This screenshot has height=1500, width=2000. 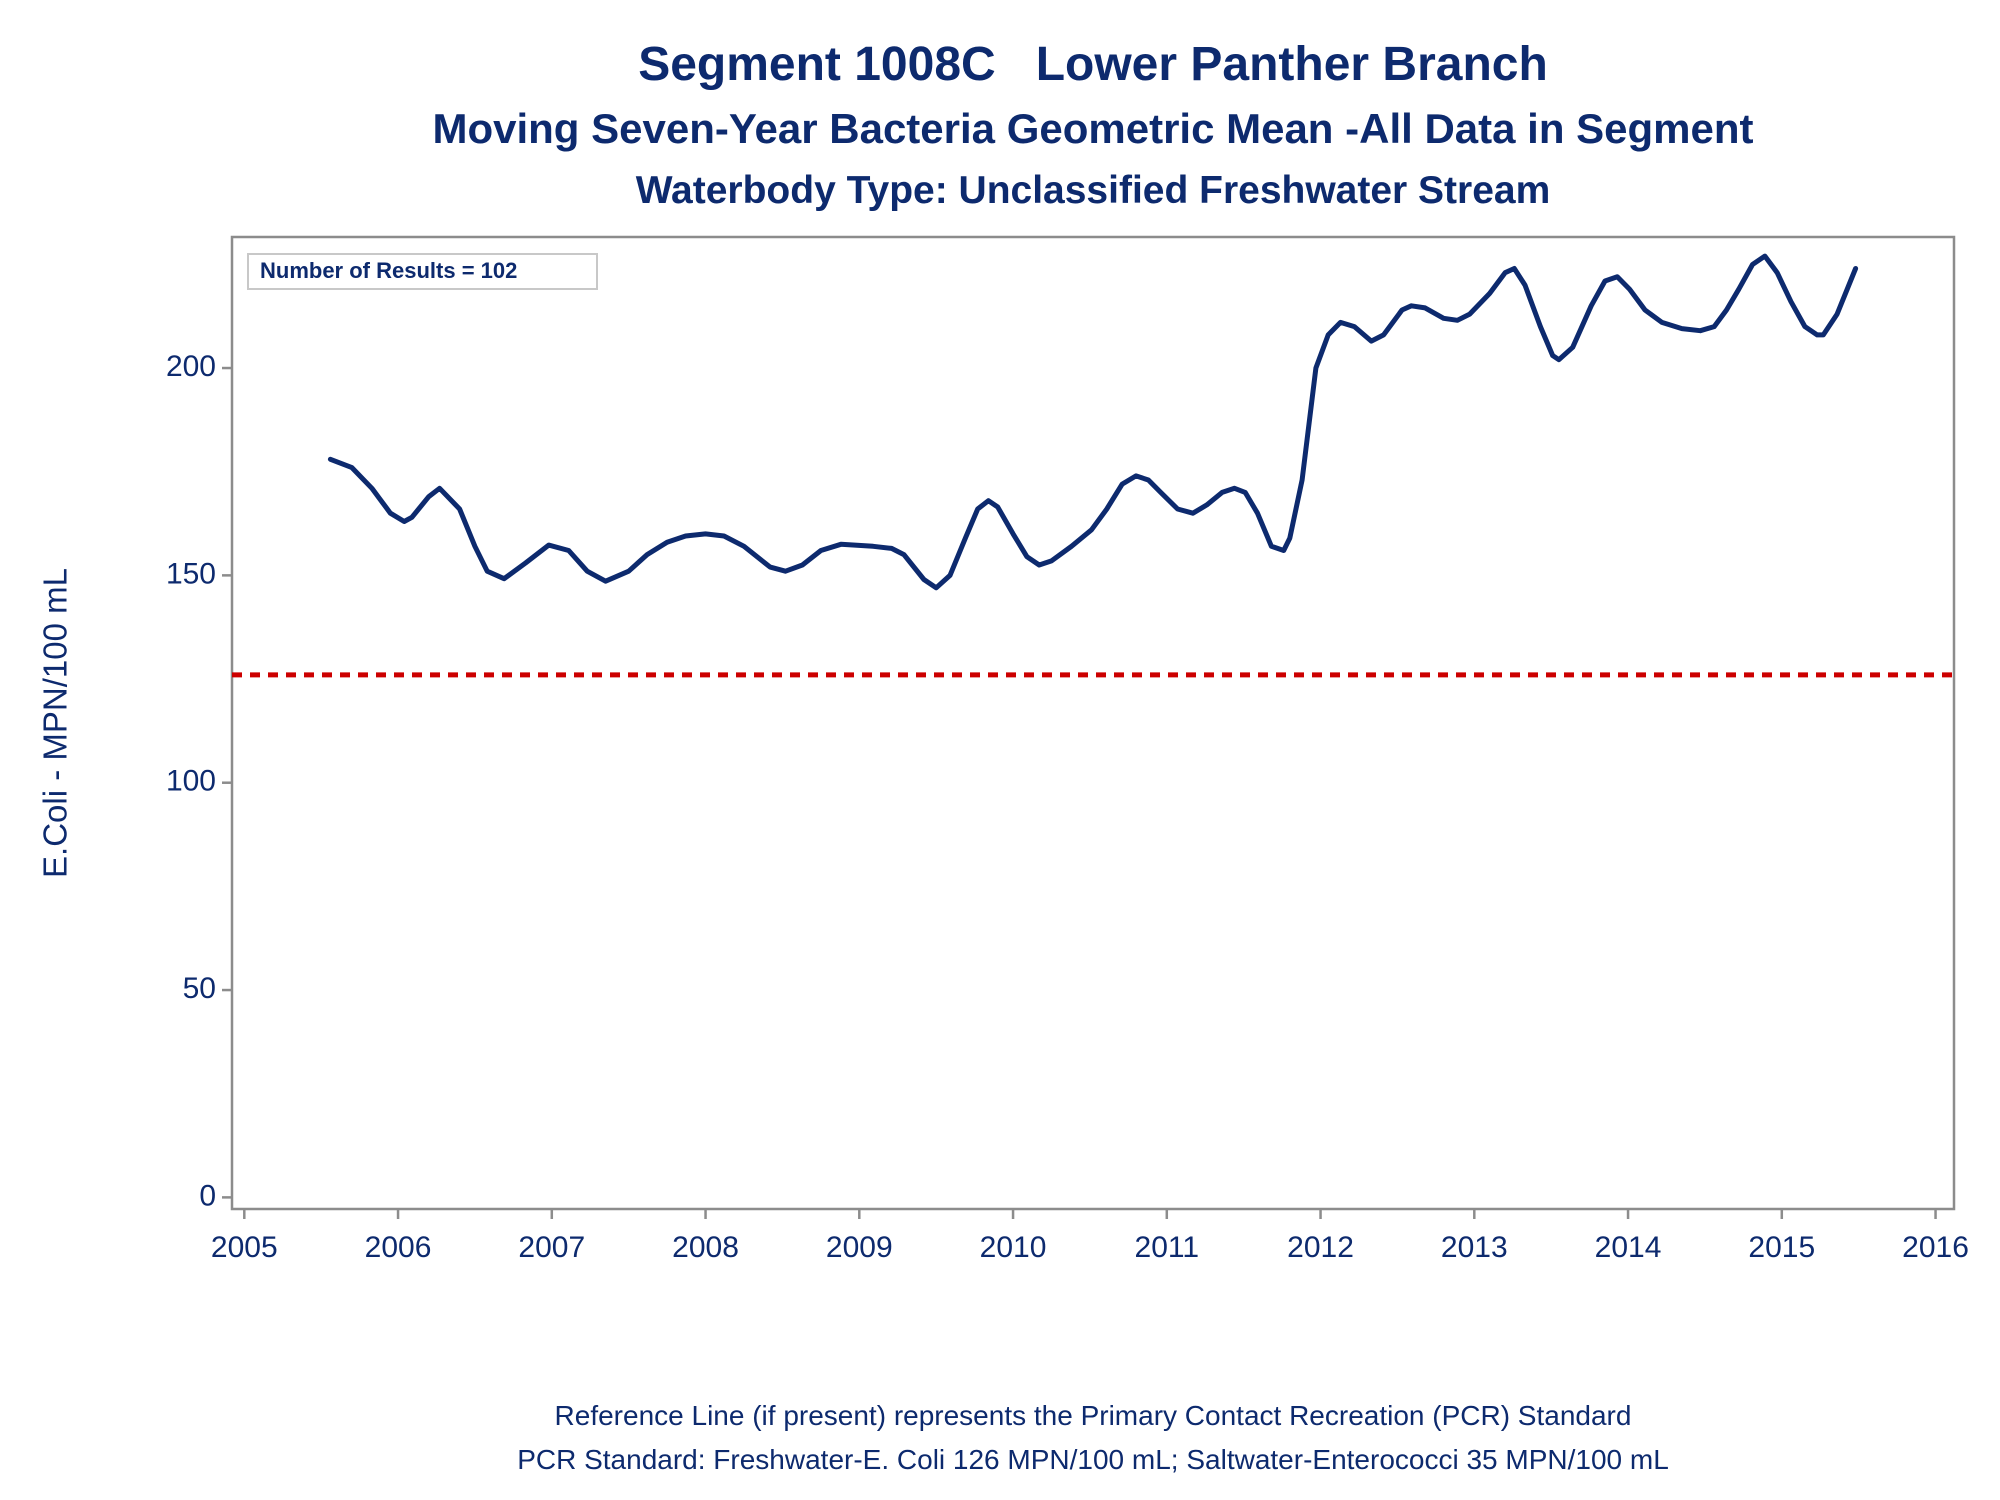 What do you see at coordinates (191, 573) in the screenshot?
I see `y-tick-label: 150` at bounding box center [191, 573].